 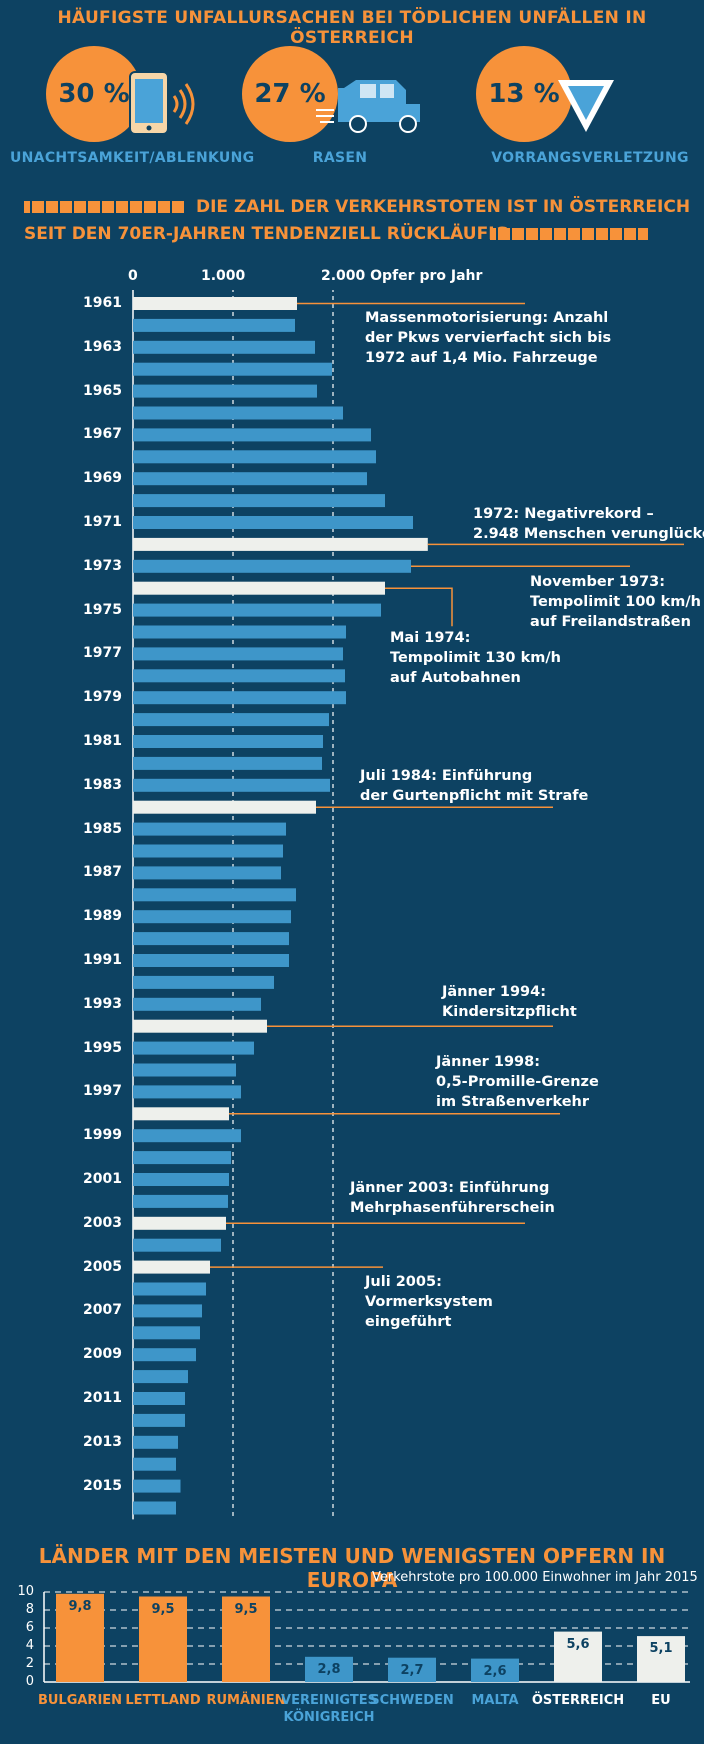 I want to click on annotation-line: Juli 2005:, so click(x=403, y=1282).